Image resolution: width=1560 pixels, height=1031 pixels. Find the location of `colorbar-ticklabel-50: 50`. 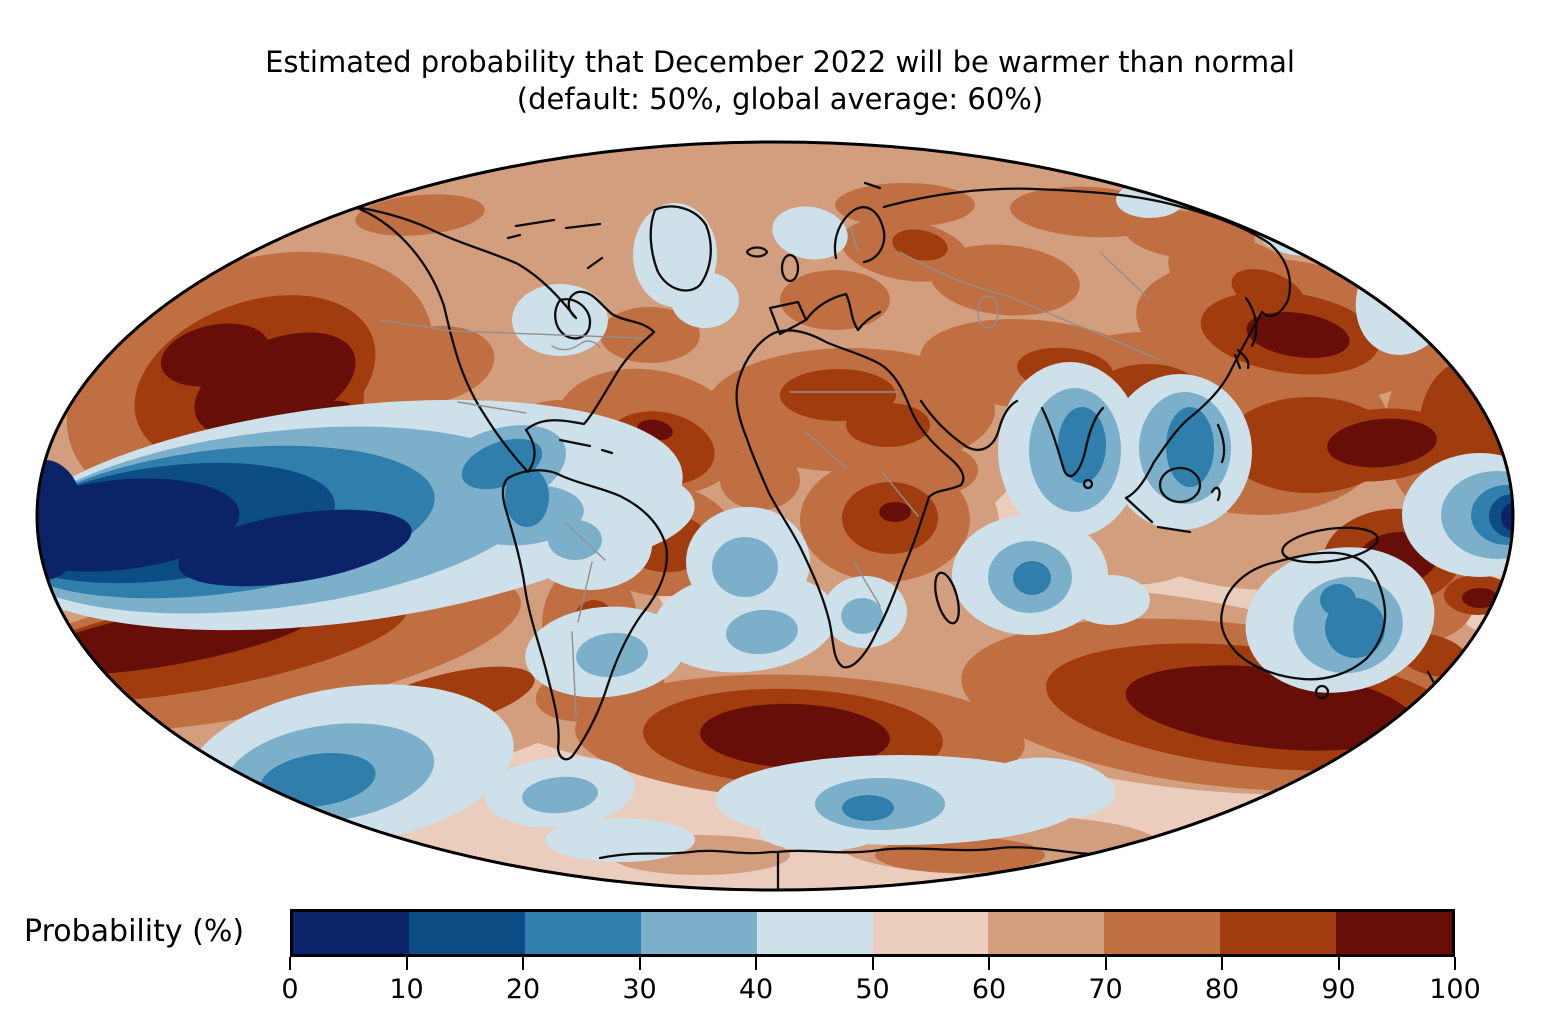

colorbar-ticklabel-50: 50 is located at coordinates (872, 989).